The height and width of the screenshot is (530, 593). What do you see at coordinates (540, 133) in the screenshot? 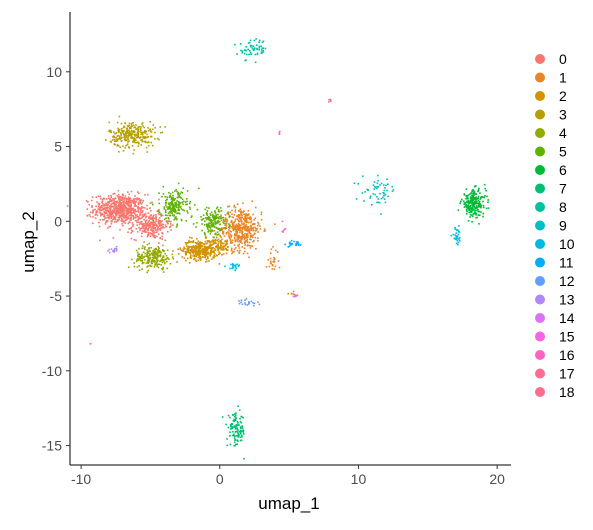
I see `legend-key` at bounding box center [540, 133].